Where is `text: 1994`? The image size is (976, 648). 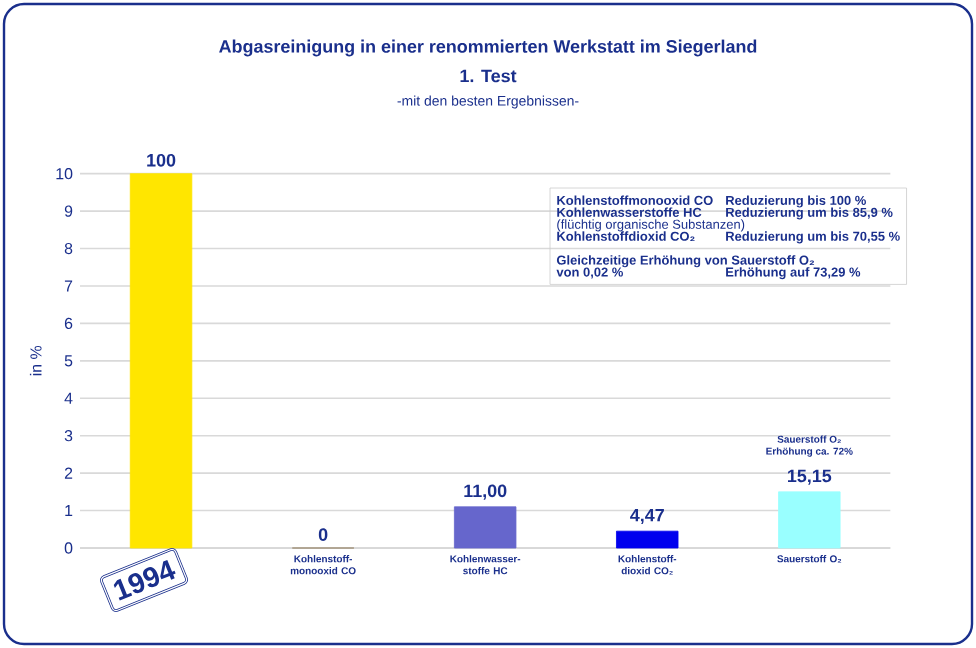
text: 1994 is located at coordinates (144, 580).